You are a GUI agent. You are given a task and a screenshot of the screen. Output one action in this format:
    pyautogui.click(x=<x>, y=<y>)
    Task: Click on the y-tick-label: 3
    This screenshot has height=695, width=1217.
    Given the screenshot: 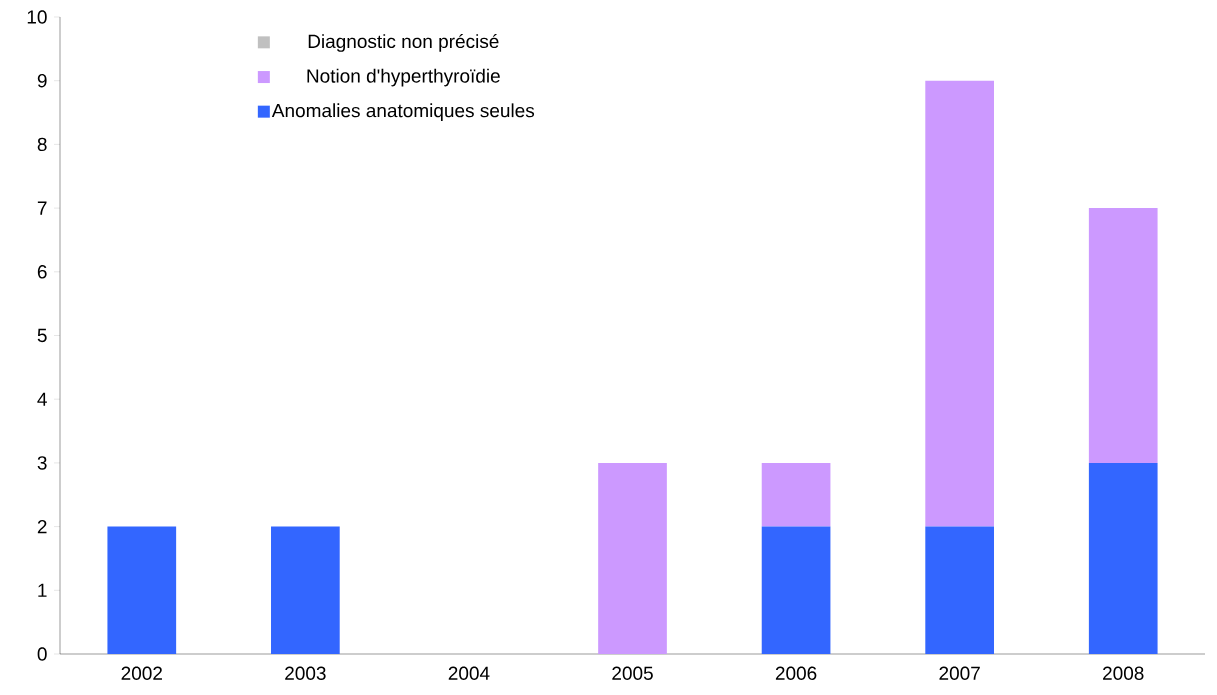 What is the action you would take?
    pyautogui.click(x=42, y=463)
    